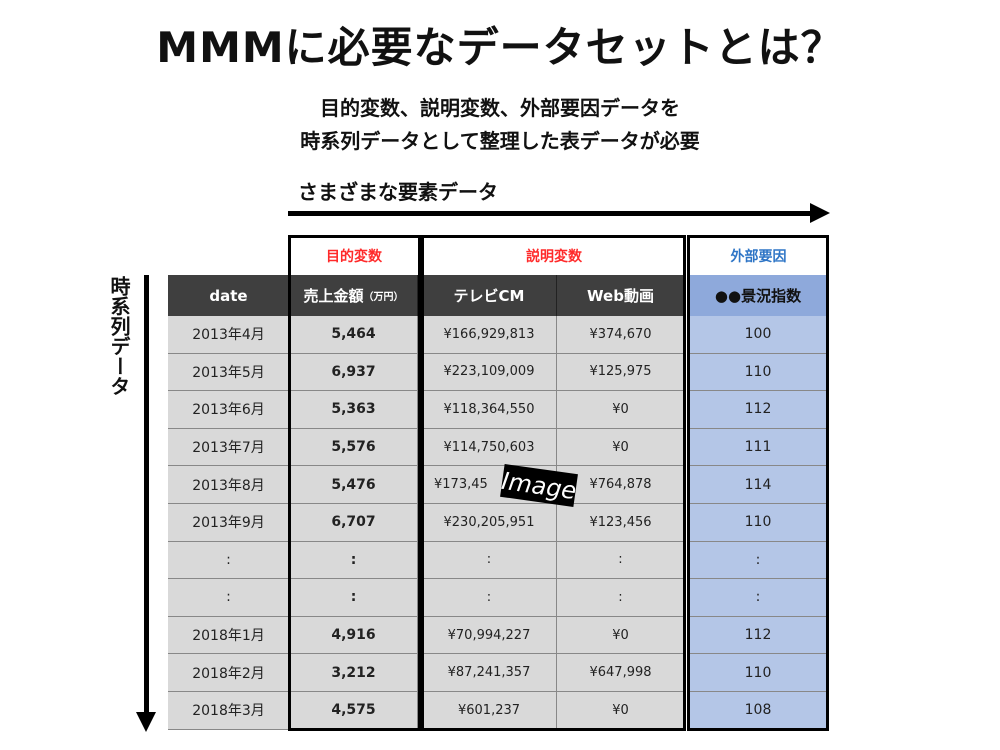  What do you see at coordinates (229, 523) in the screenshot?
I see `table-cell: 2013年9月` at bounding box center [229, 523].